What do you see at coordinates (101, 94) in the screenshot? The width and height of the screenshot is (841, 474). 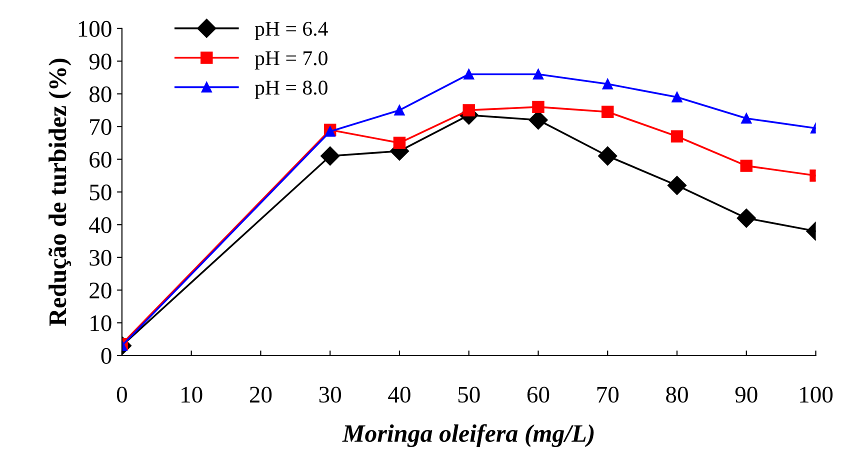 I see `y-tick-label: 80` at bounding box center [101, 94].